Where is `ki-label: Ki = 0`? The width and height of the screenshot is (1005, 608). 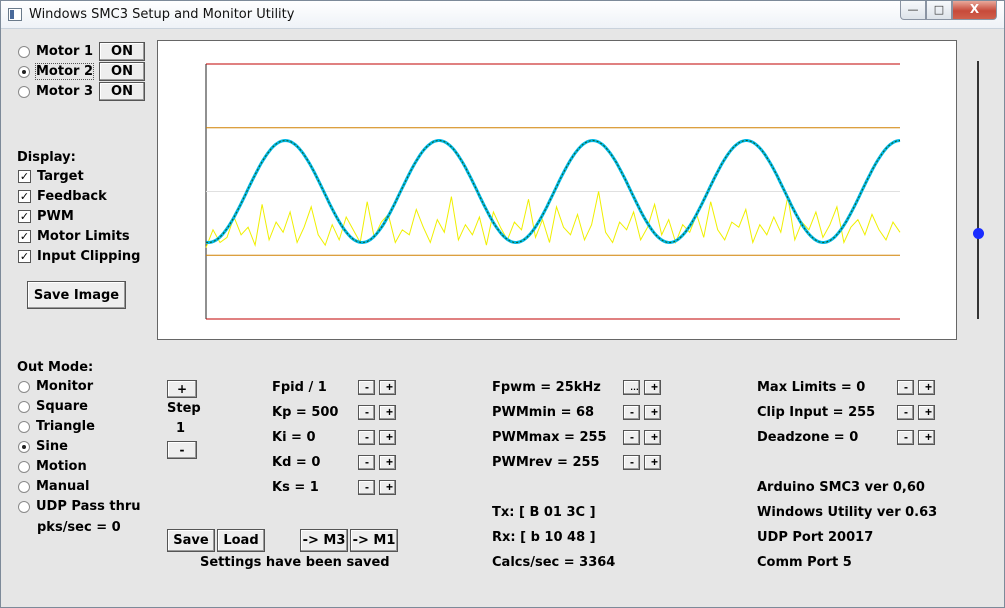 ki-label: Ki = 0 is located at coordinates (294, 437).